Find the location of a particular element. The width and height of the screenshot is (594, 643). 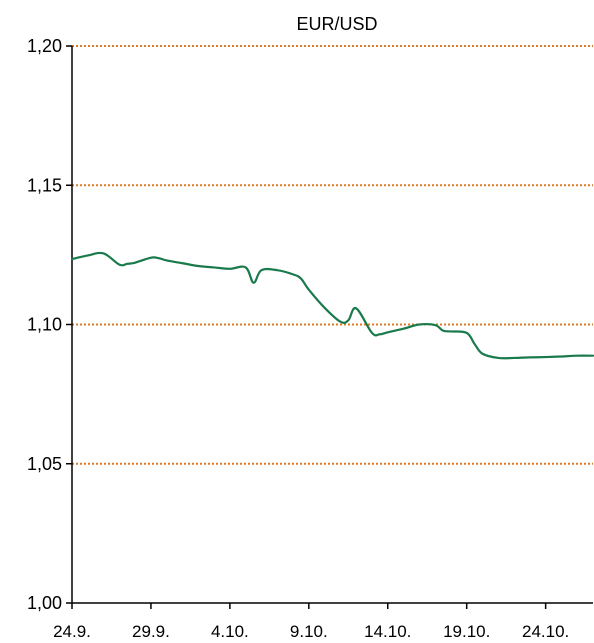

x-tick-label: 19.10. is located at coordinates (466, 631).